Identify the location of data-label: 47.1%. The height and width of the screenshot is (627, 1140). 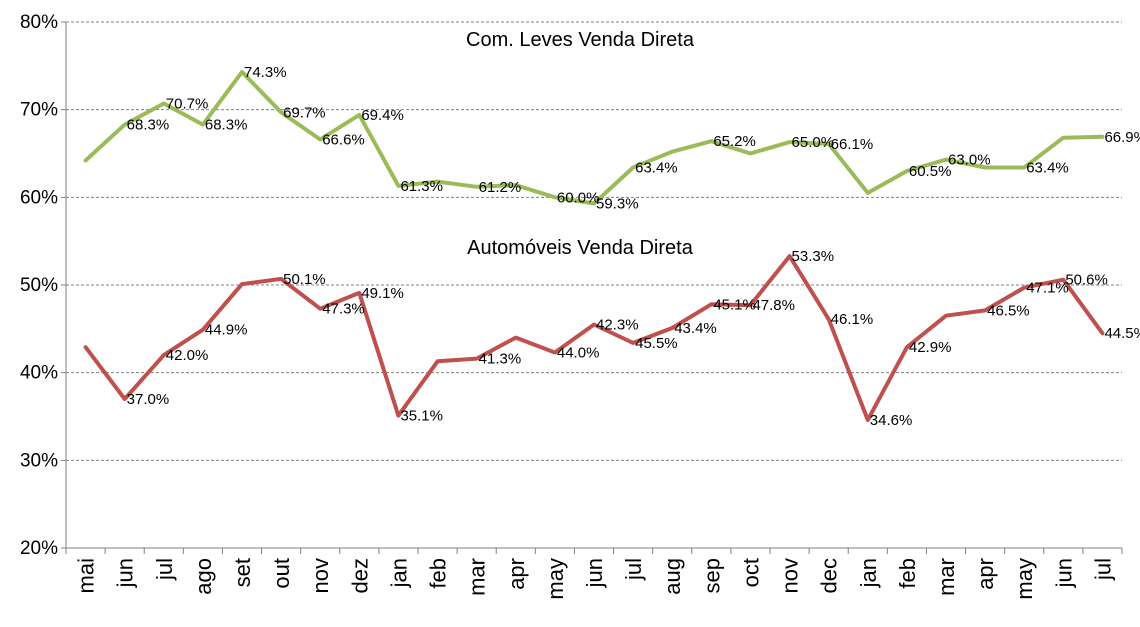
(1047, 288).